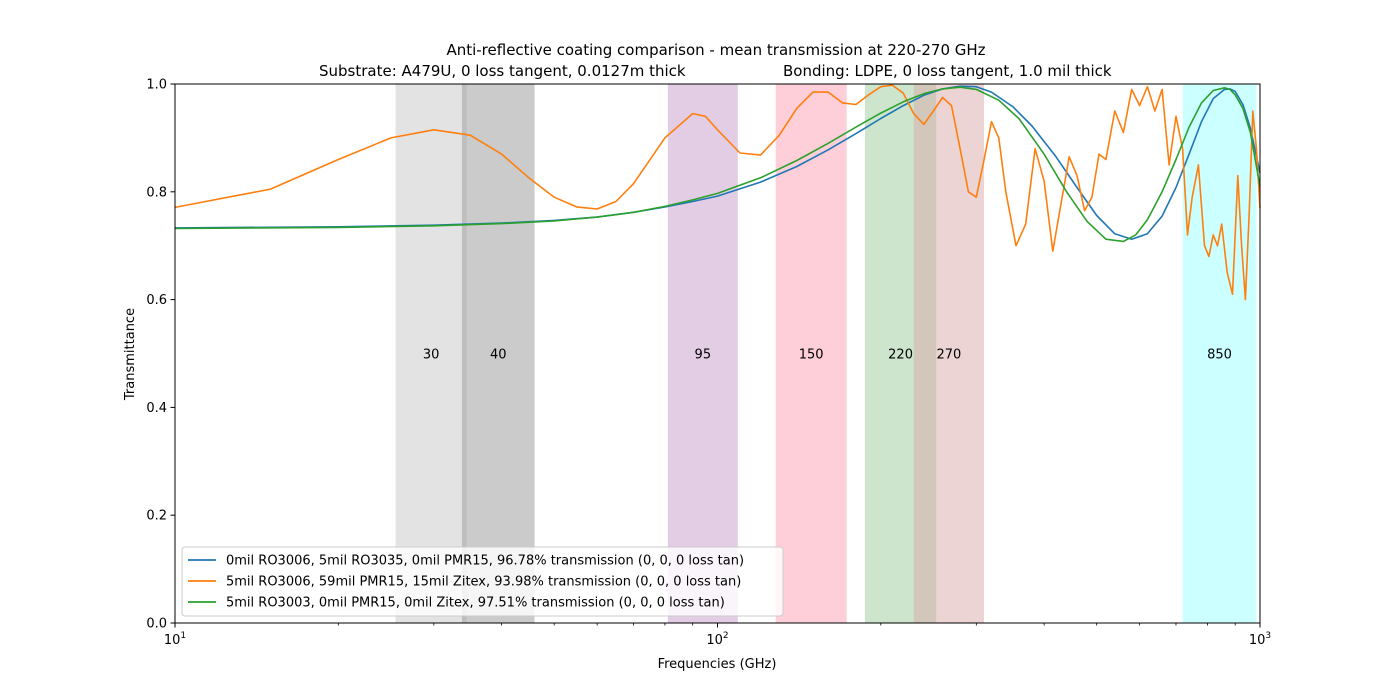 The width and height of the screenshot is (1400, 700). I want to click on x-tick-label: 10³, so click(1260, 639).